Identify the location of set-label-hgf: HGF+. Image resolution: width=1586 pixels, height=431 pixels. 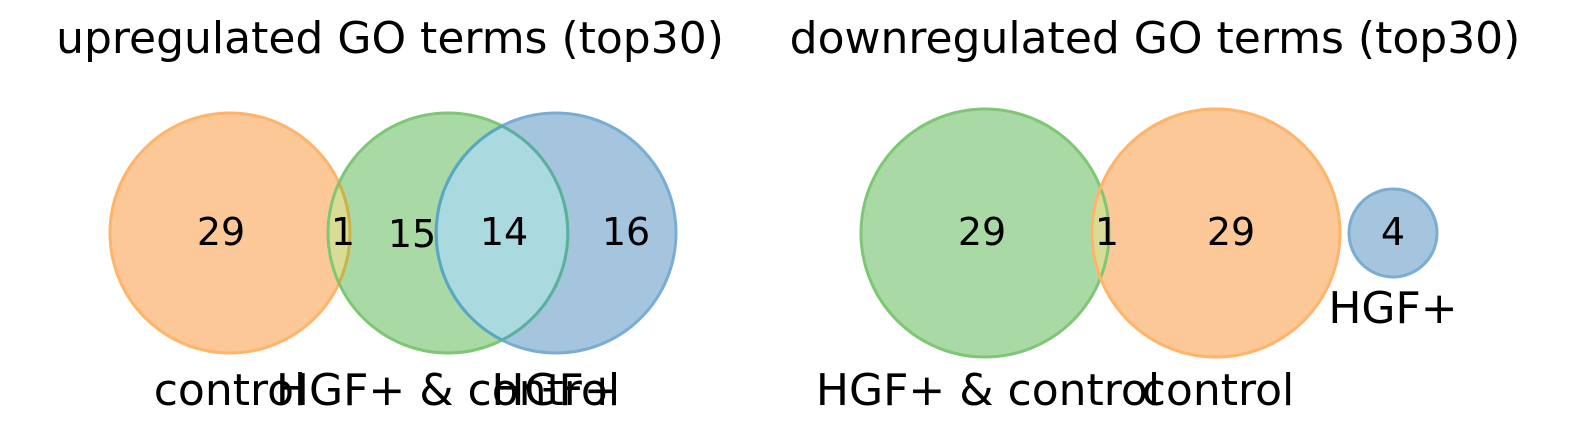
(555, 390).